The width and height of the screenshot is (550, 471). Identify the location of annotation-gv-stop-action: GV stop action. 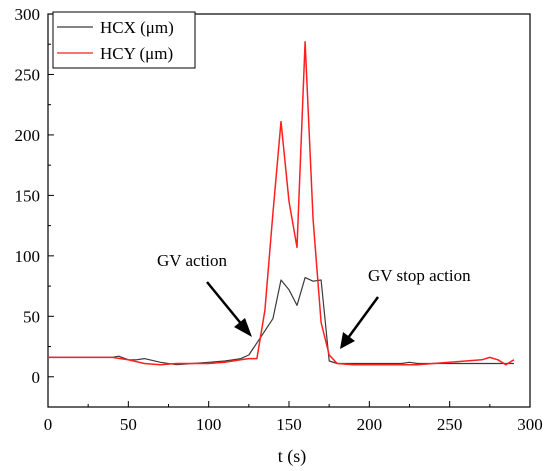
(405, 307).